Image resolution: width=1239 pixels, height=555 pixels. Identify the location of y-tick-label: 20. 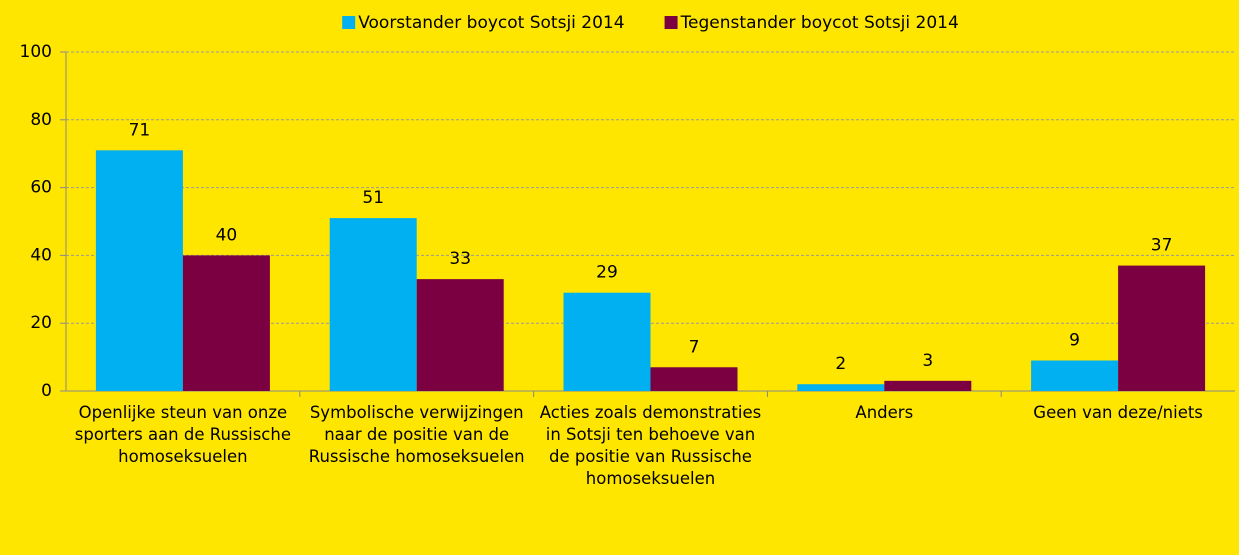
(41, 323).